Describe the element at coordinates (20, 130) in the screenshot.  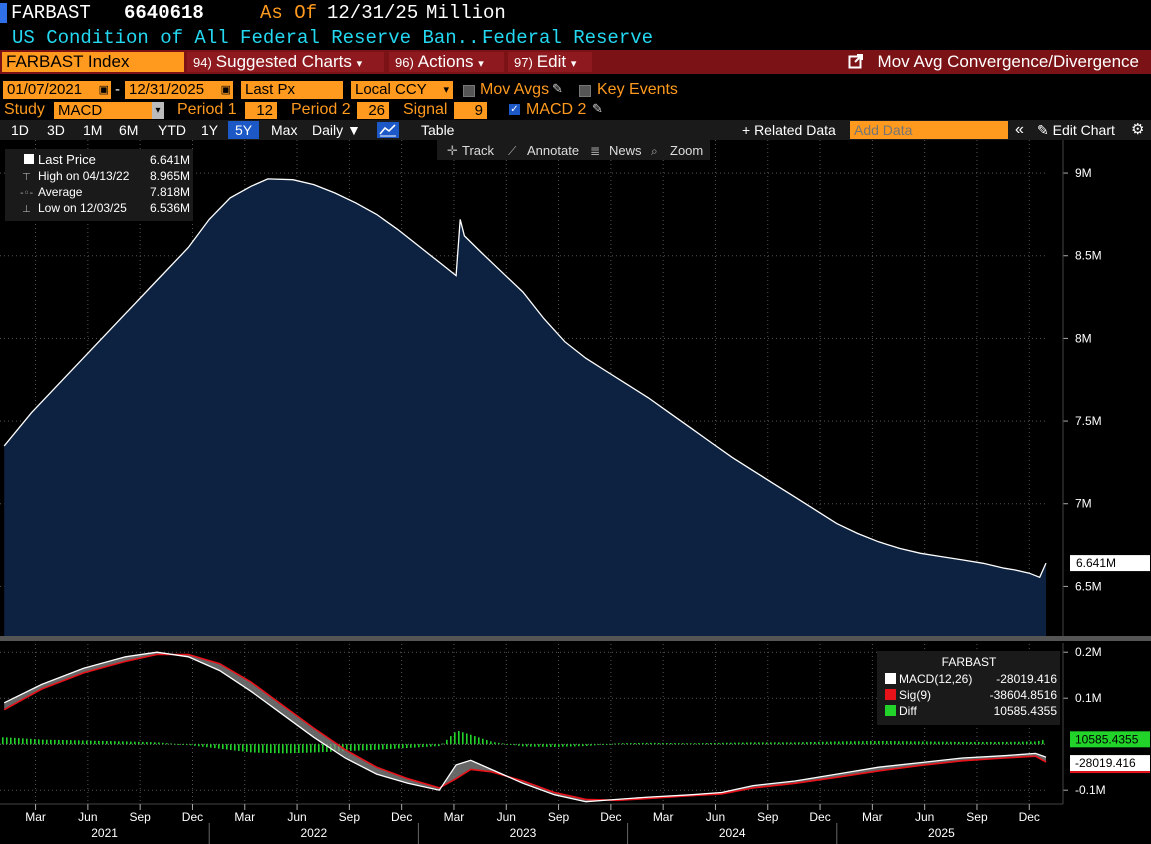
I see `period-button-1d: 1D` at that location.